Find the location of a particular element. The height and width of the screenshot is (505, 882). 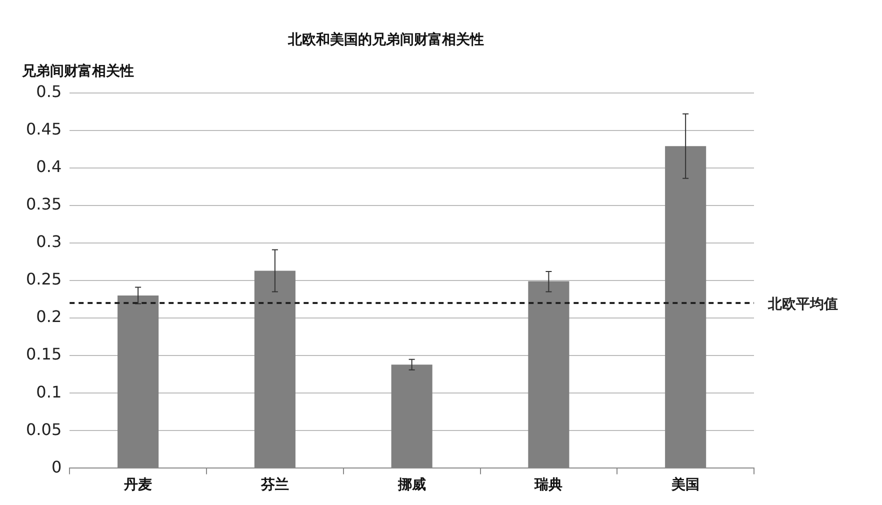

y-tick-label: 0.5 is located at coordinates (49, 91).